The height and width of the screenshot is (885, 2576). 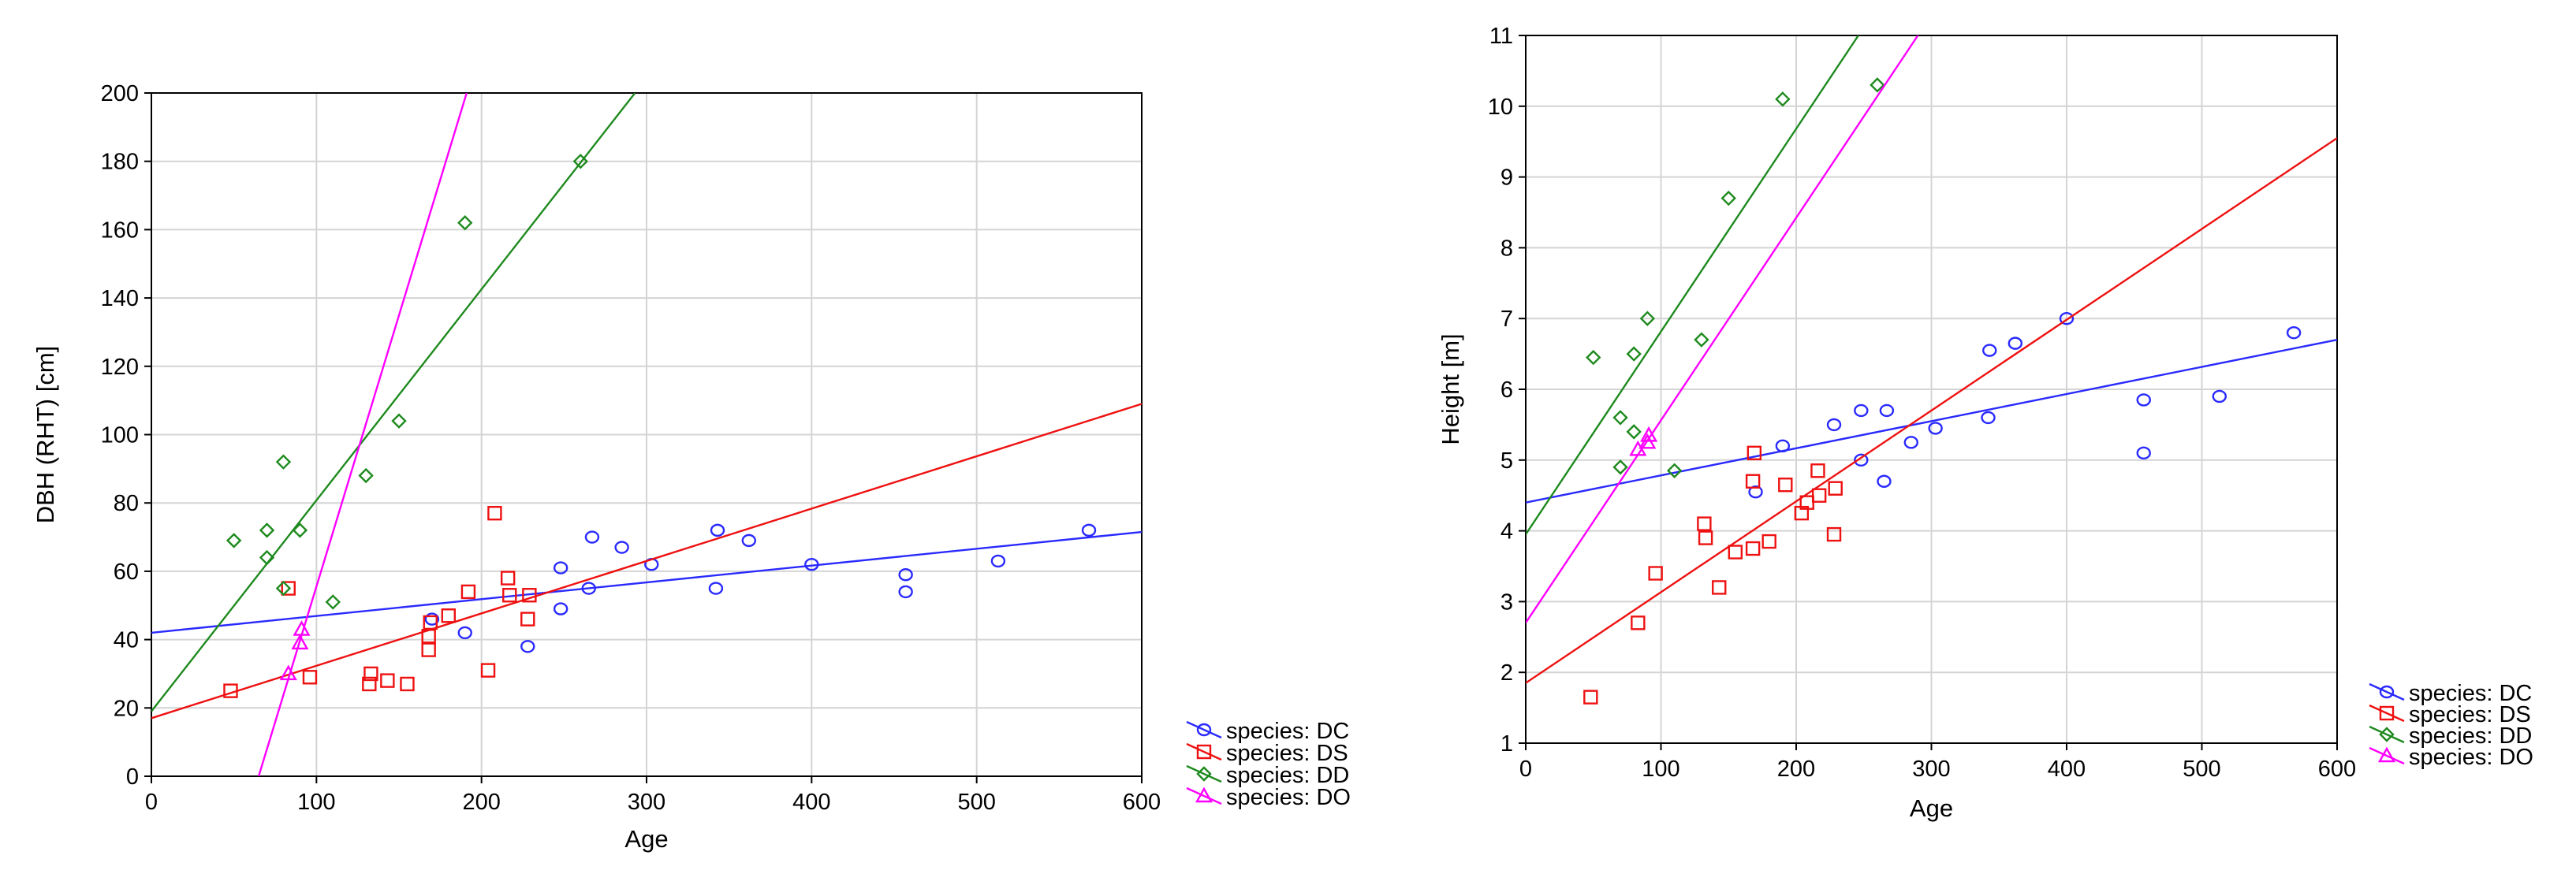 What do you see at coordinates (120, 230) in the screenshot?
I see `y-tick-label: 160` at bounding box center [120, 230].